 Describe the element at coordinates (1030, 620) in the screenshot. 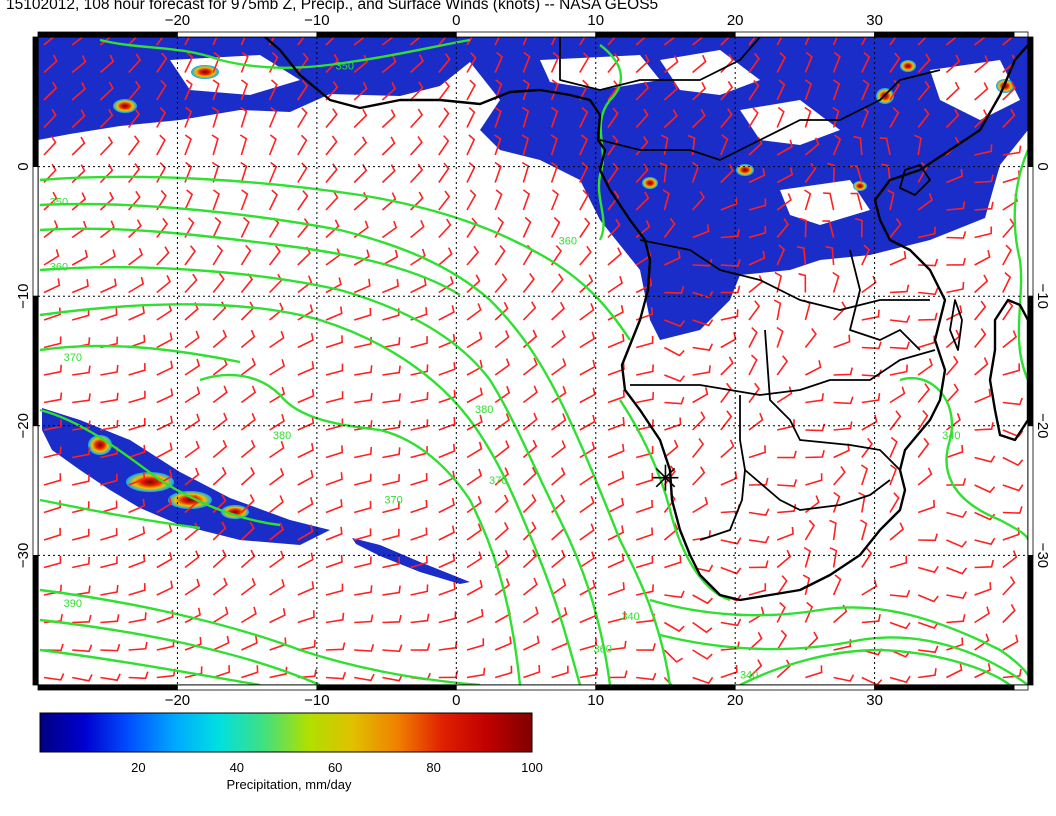

I see `axis-bar-right` at that location.